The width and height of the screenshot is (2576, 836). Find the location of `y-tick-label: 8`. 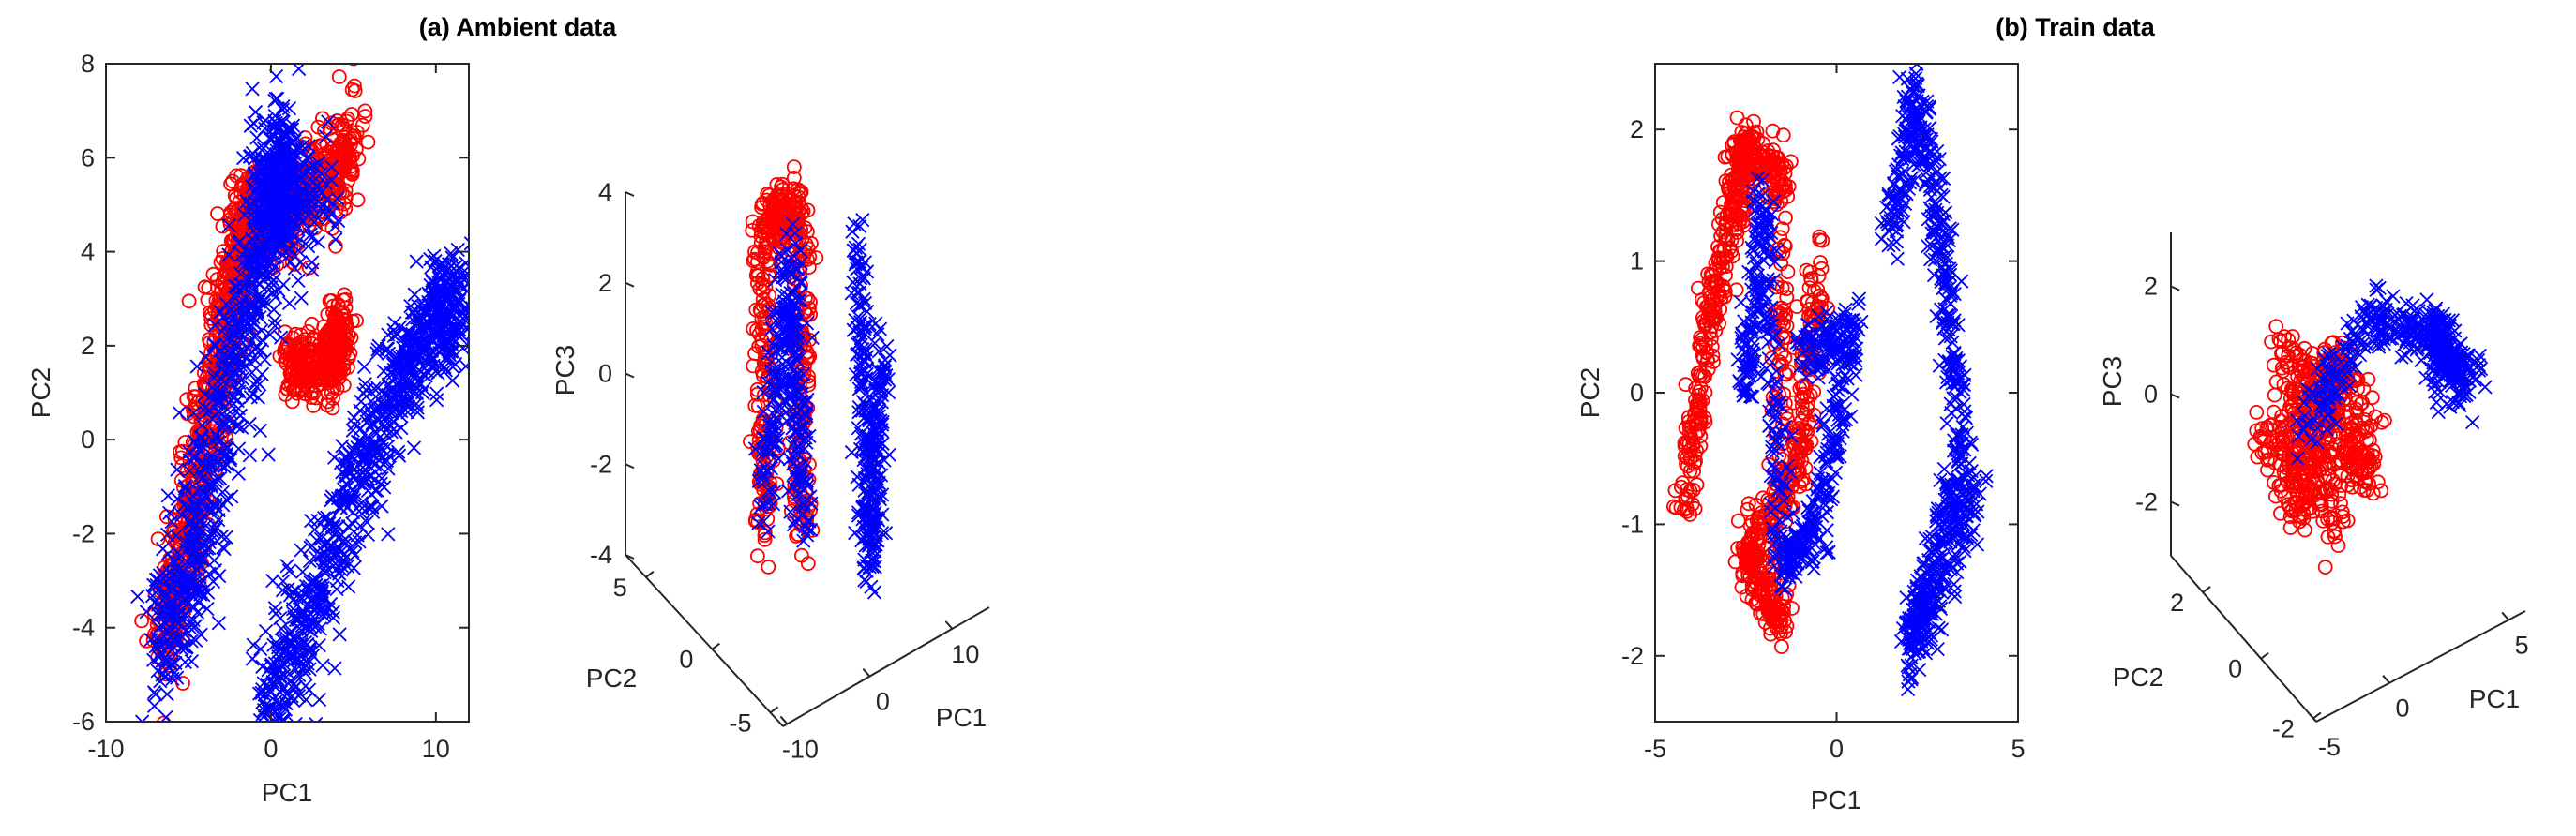

y-tick-label: 8 is located at coordinates (88, 64).